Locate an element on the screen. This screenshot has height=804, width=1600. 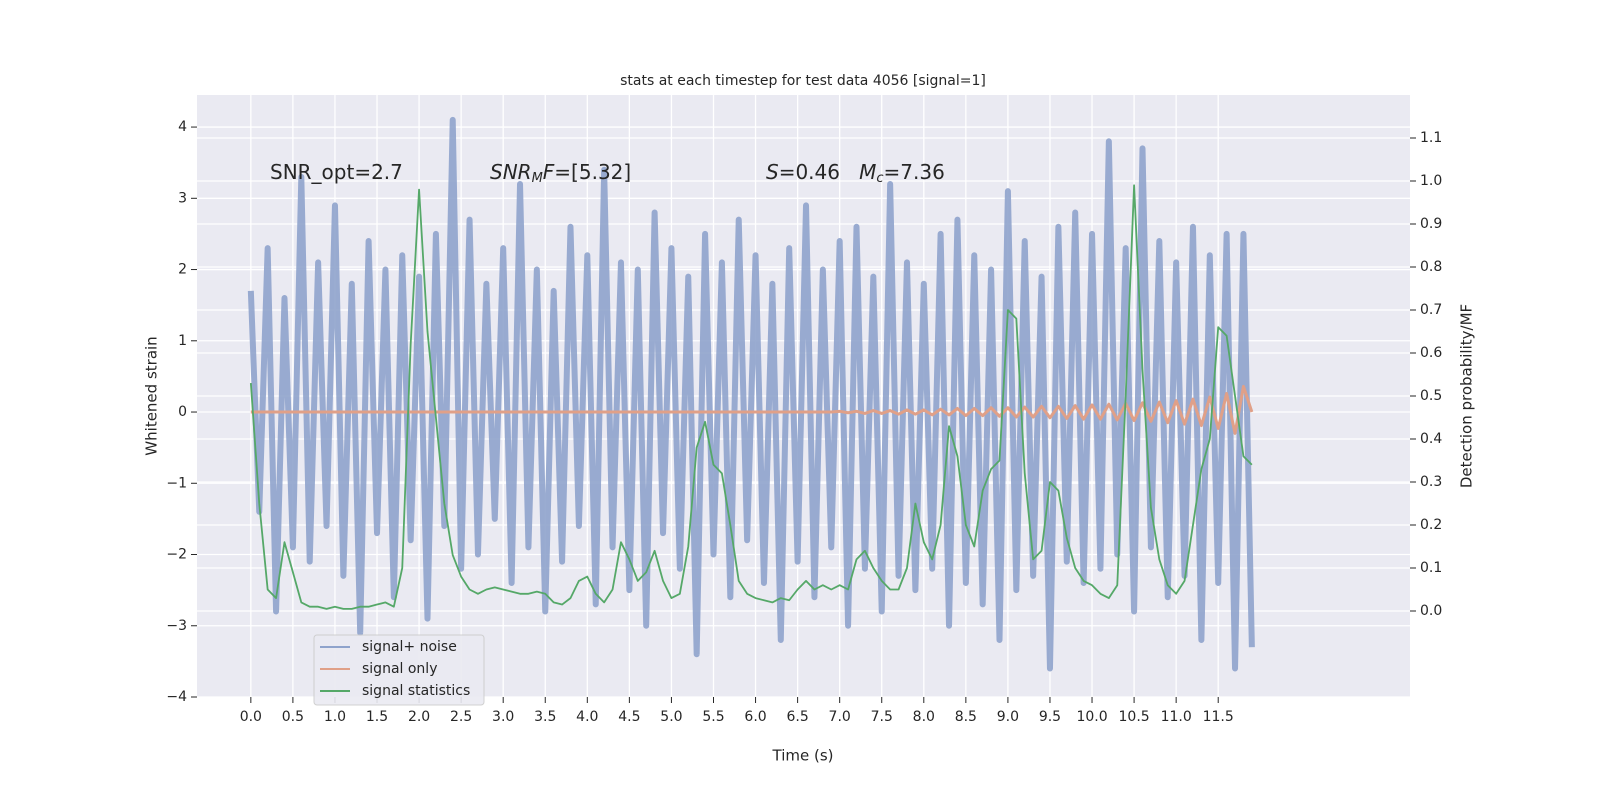
y2-tick-label: 0.8 is located at coordinates (1431, 267).